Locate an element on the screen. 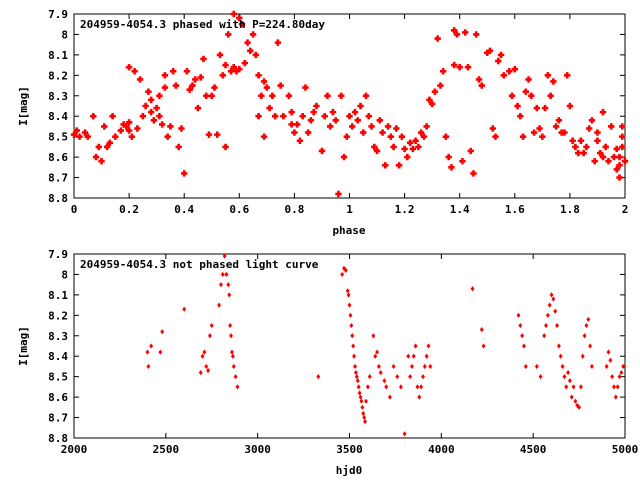  y-tick-label: 7.9 is located at coordinates (58, 14).